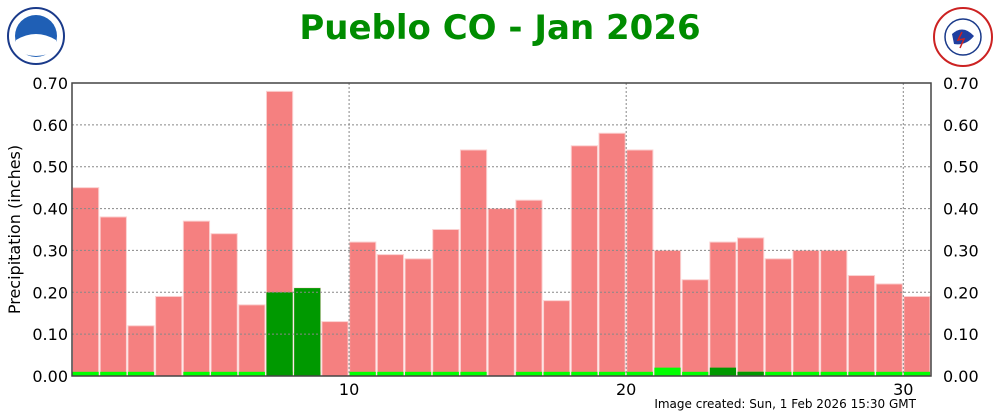  Describe the element at coordinates (961, 250) in the screenshot. I see `y-tick-label-right: 0.30` at that location.